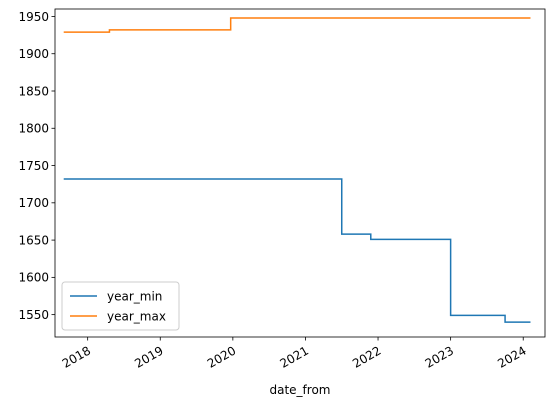  I want to click on legend: year_min year_max, so click(120, 306).